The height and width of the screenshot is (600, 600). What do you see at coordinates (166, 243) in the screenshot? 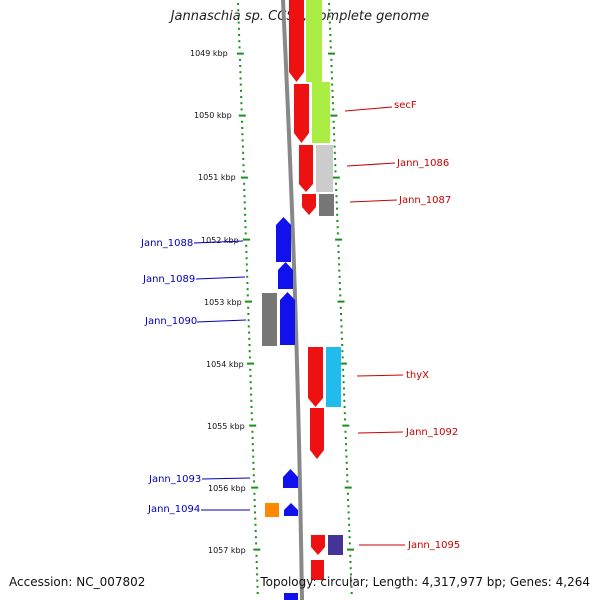
I see `gene-label-jann-1088: Jann_1088` at bounding box center [166, 243].